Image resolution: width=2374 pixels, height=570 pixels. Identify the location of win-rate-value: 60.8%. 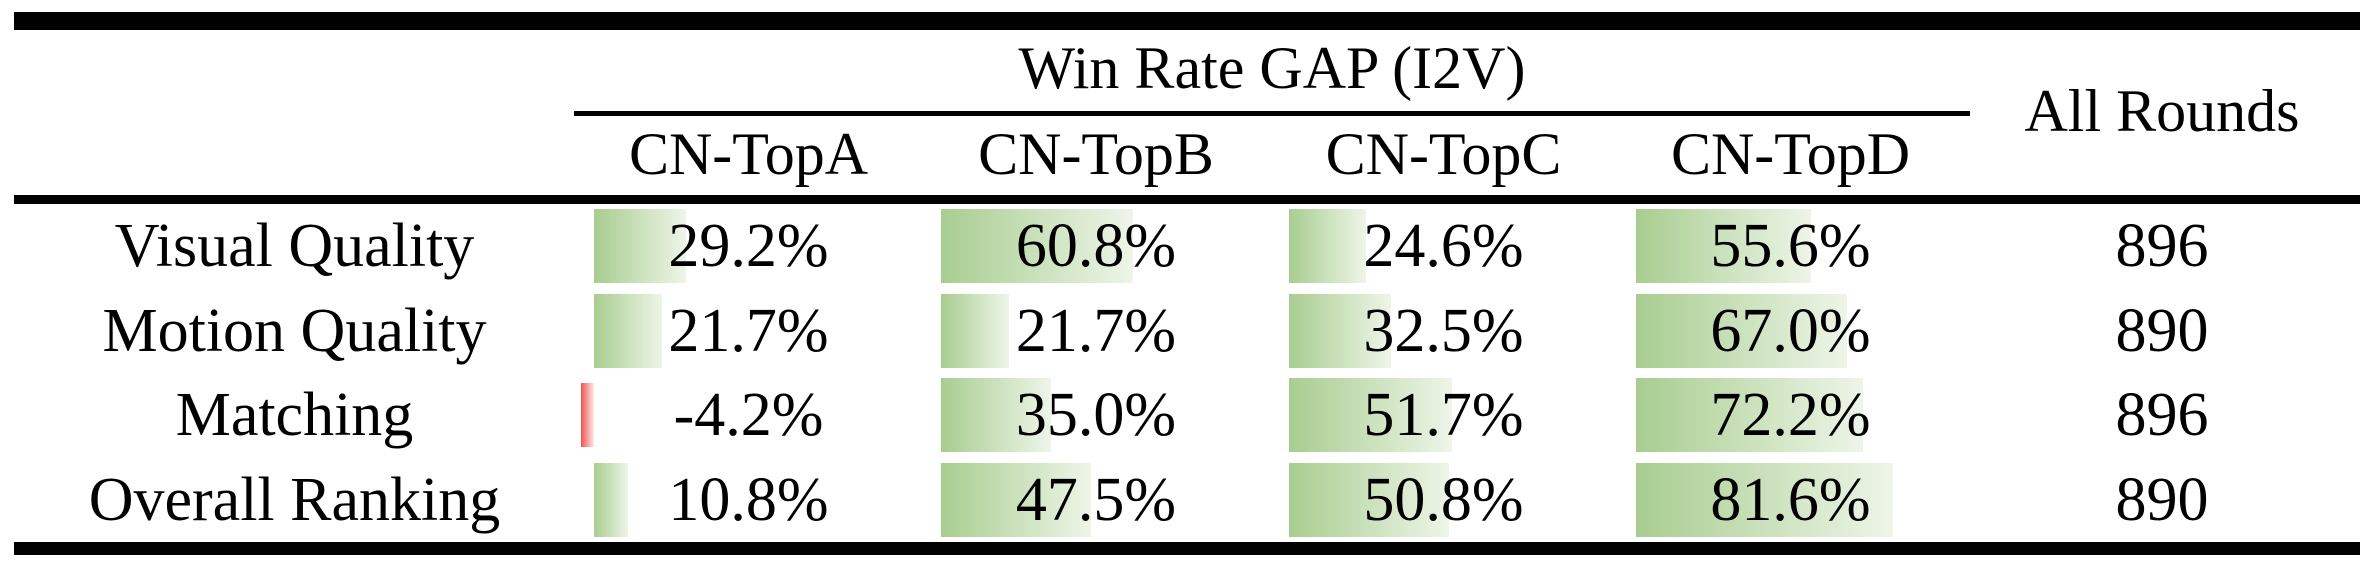
(1096, 246).